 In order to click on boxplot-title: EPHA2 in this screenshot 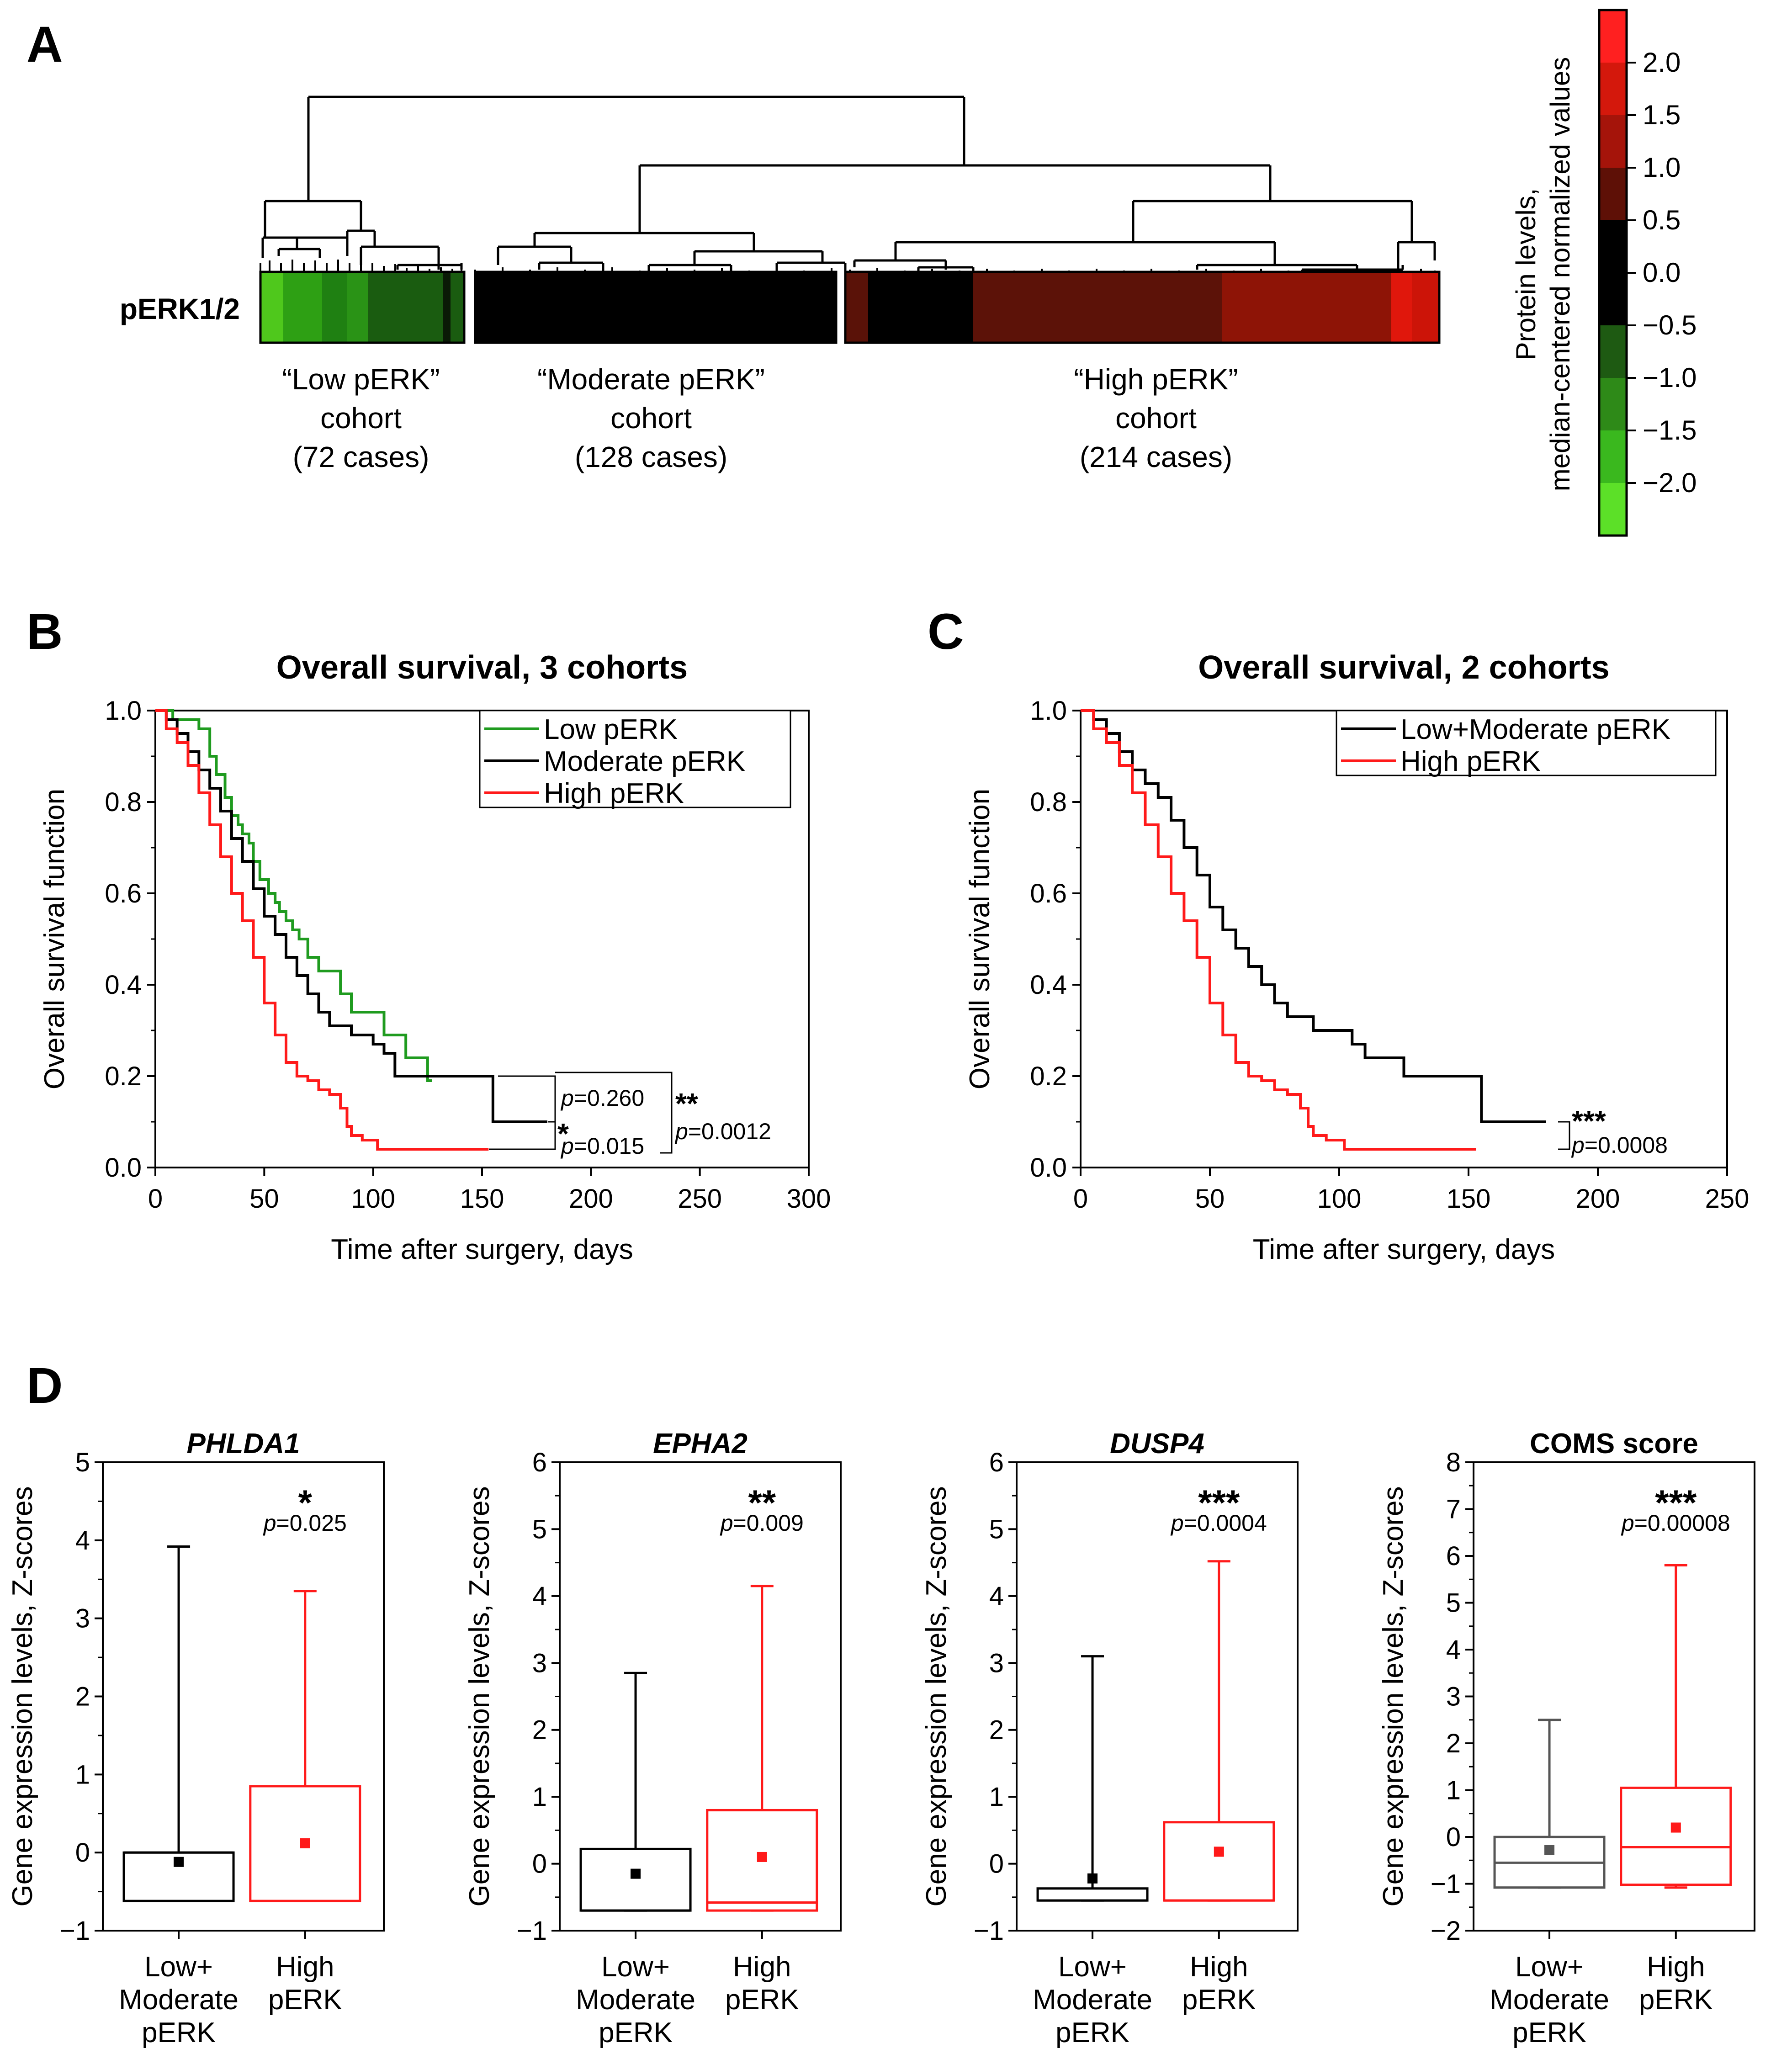, I will do `click(700, 1444)`.